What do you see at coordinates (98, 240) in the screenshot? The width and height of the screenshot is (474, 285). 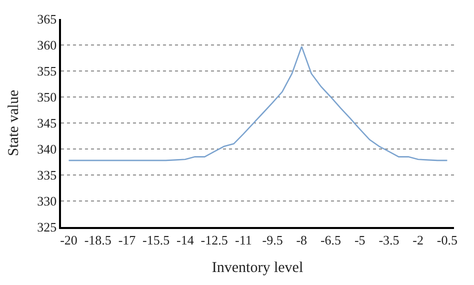 I see `x-tick-label: -18.5` at bounding box center [98, 240].